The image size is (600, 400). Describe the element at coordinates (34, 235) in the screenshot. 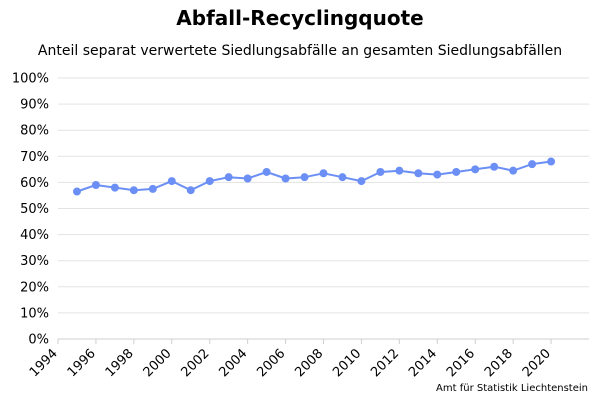

I see `y-tick-label-40: 40%` at that location.